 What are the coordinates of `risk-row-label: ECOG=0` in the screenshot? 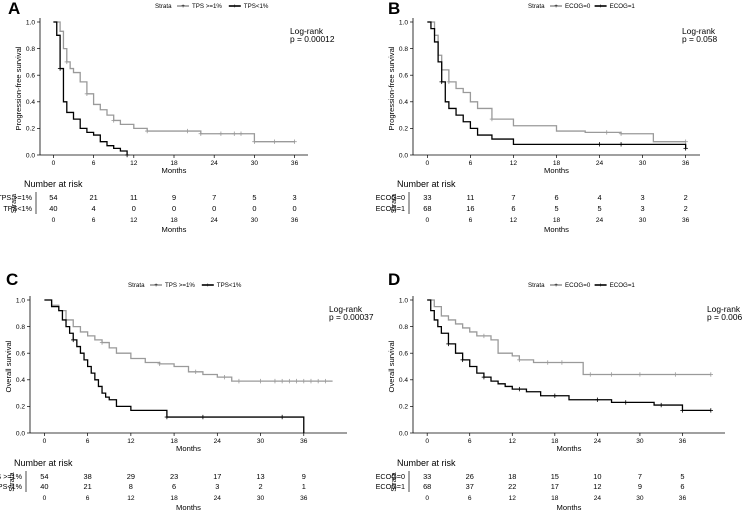 It's located at (390, 476).